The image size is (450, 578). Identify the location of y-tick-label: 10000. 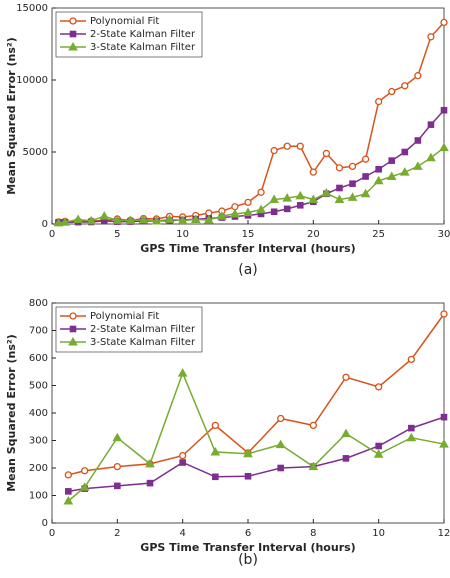
(32, 80).